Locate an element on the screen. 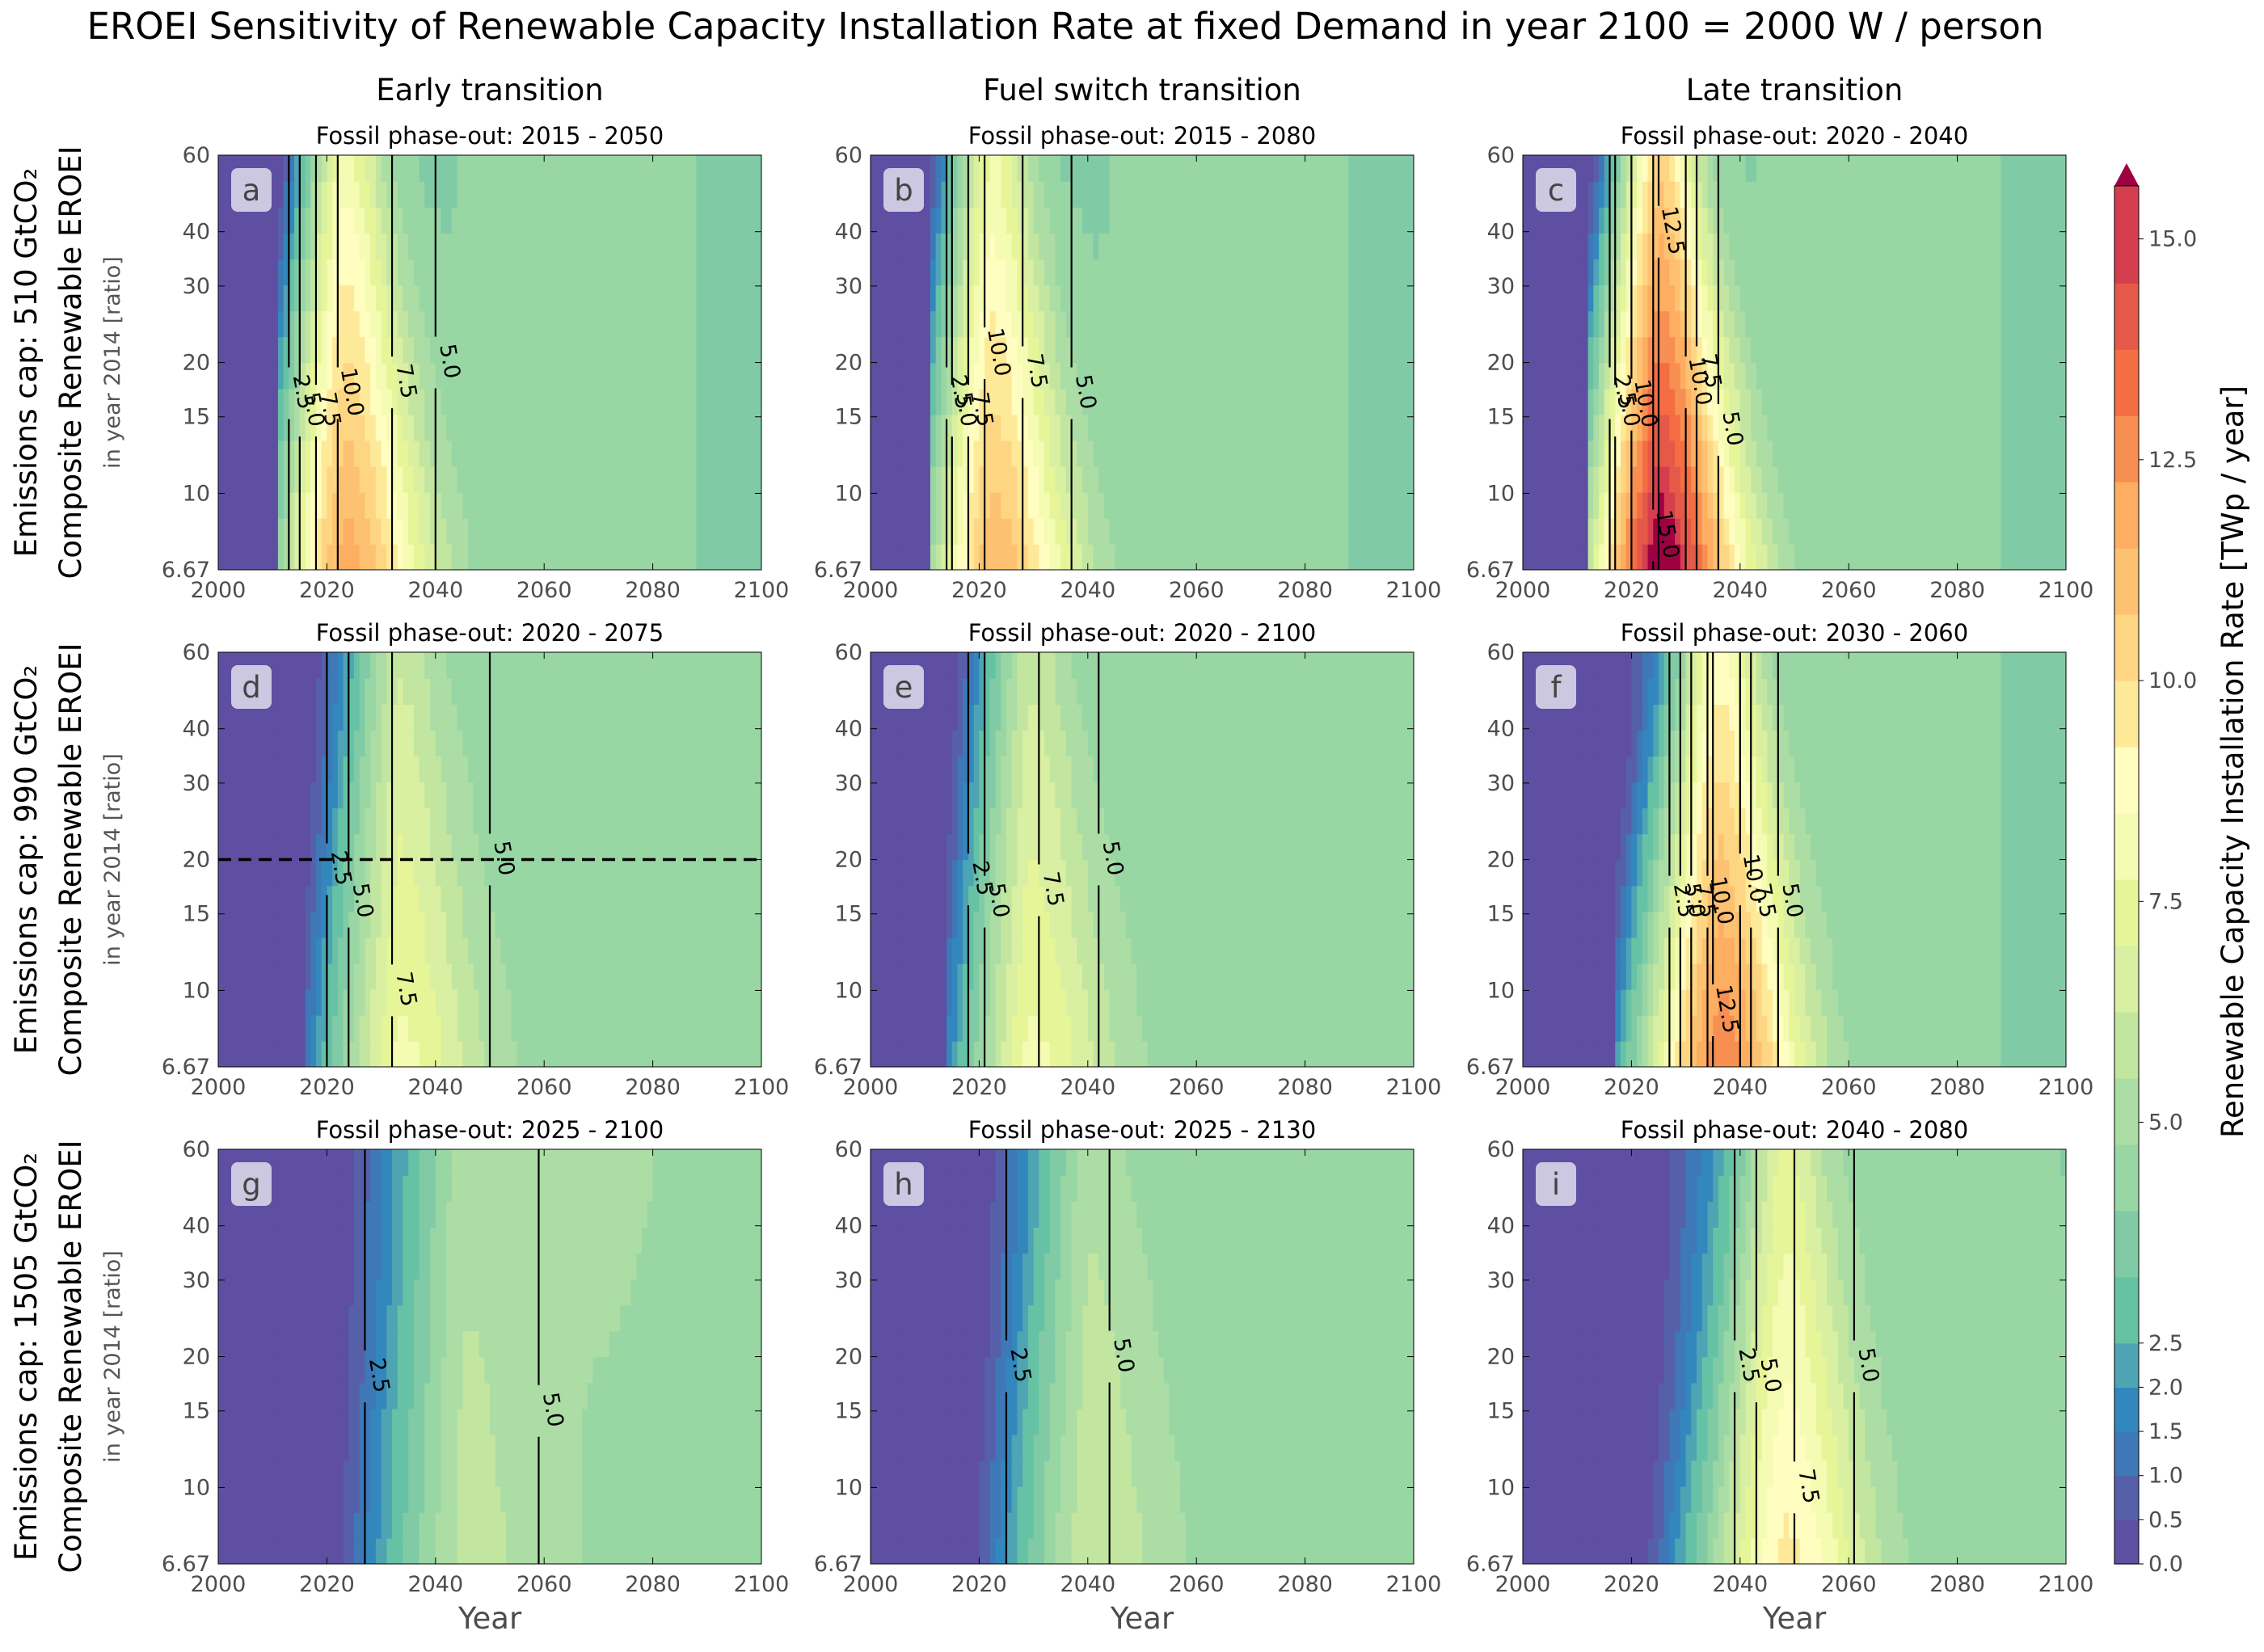  y-tick-label: 6.67 is located at coordinates (186, 570).